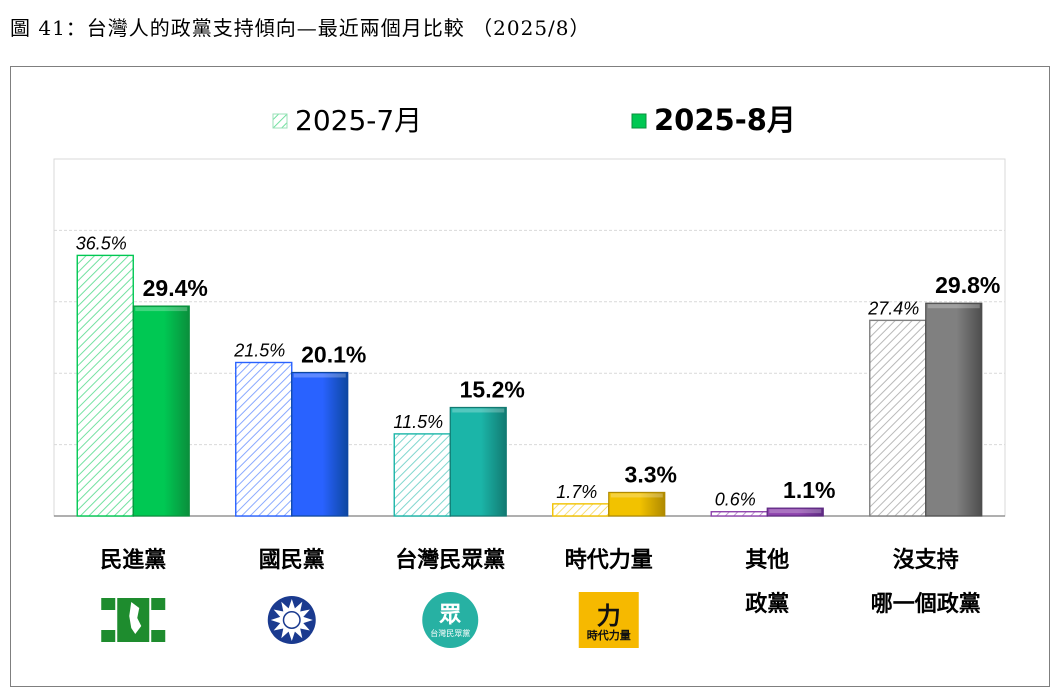 Image resolution: width=1055 pixels, height=692 pixels. Describe the element at coordinates (967, 285) in the screenshot. I see `data-label-2025-8-5: 29.8%` at that location.